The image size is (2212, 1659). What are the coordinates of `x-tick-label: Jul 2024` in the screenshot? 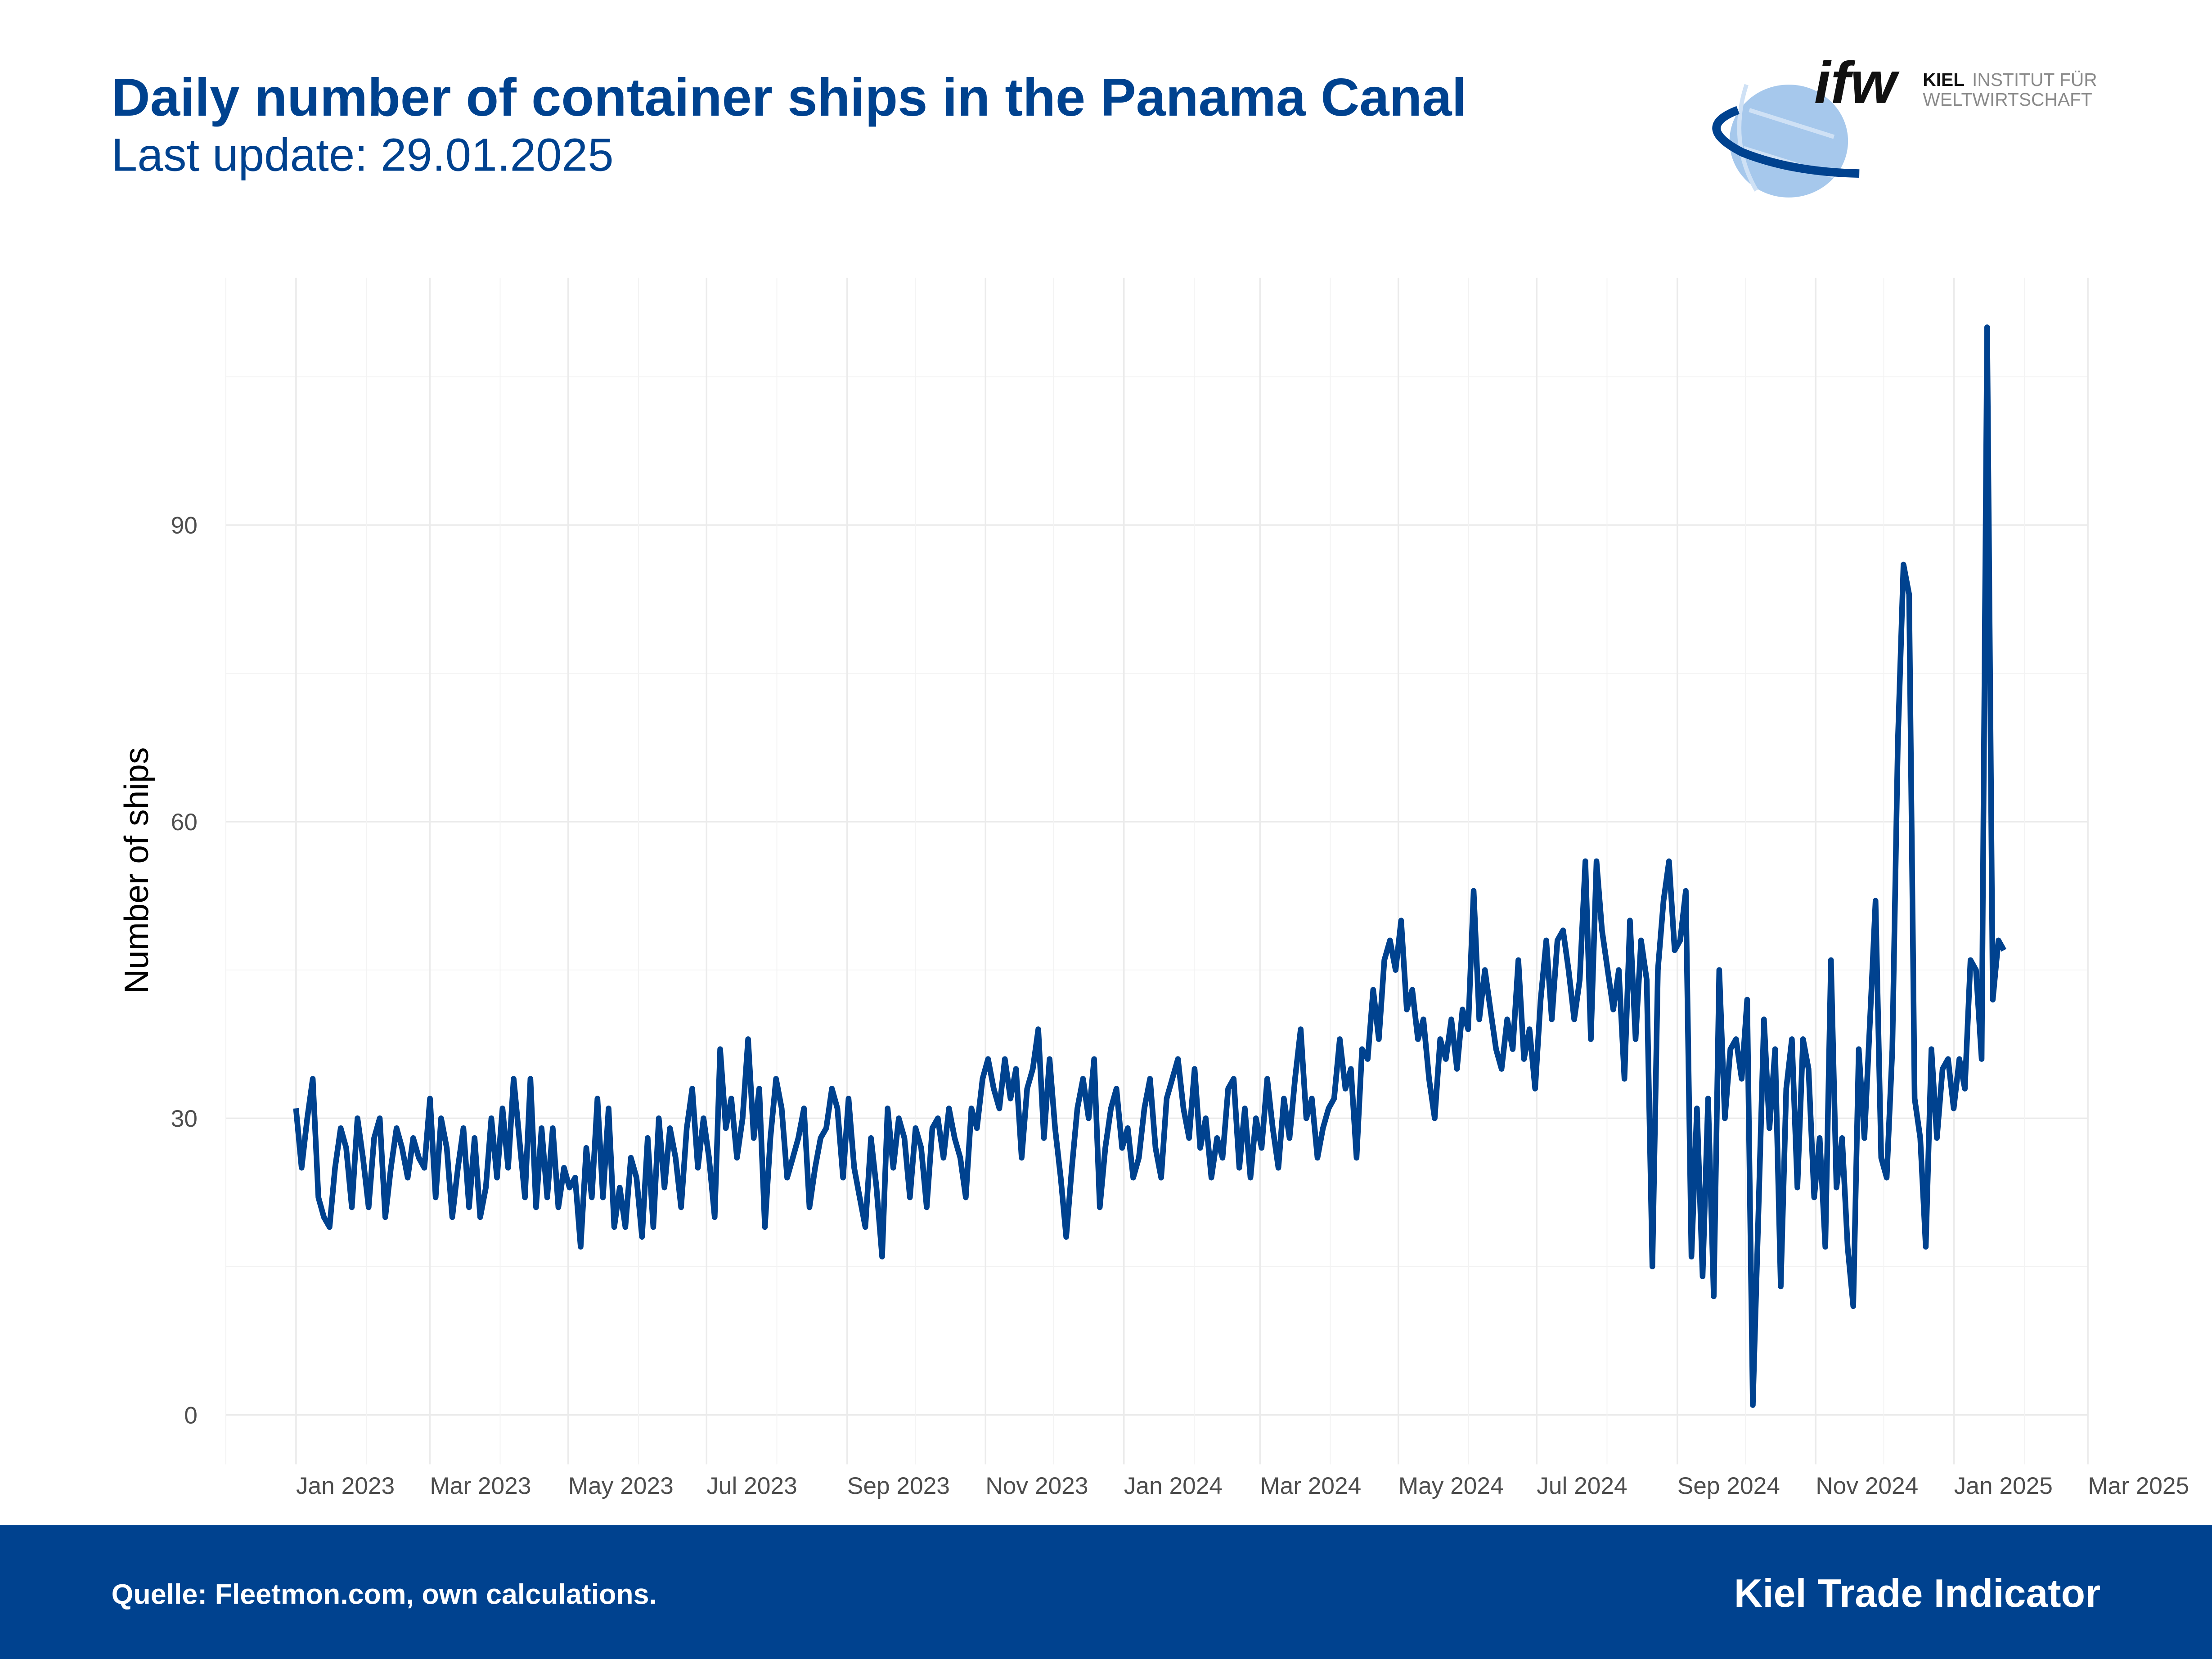 It's located at (1582, 1486).